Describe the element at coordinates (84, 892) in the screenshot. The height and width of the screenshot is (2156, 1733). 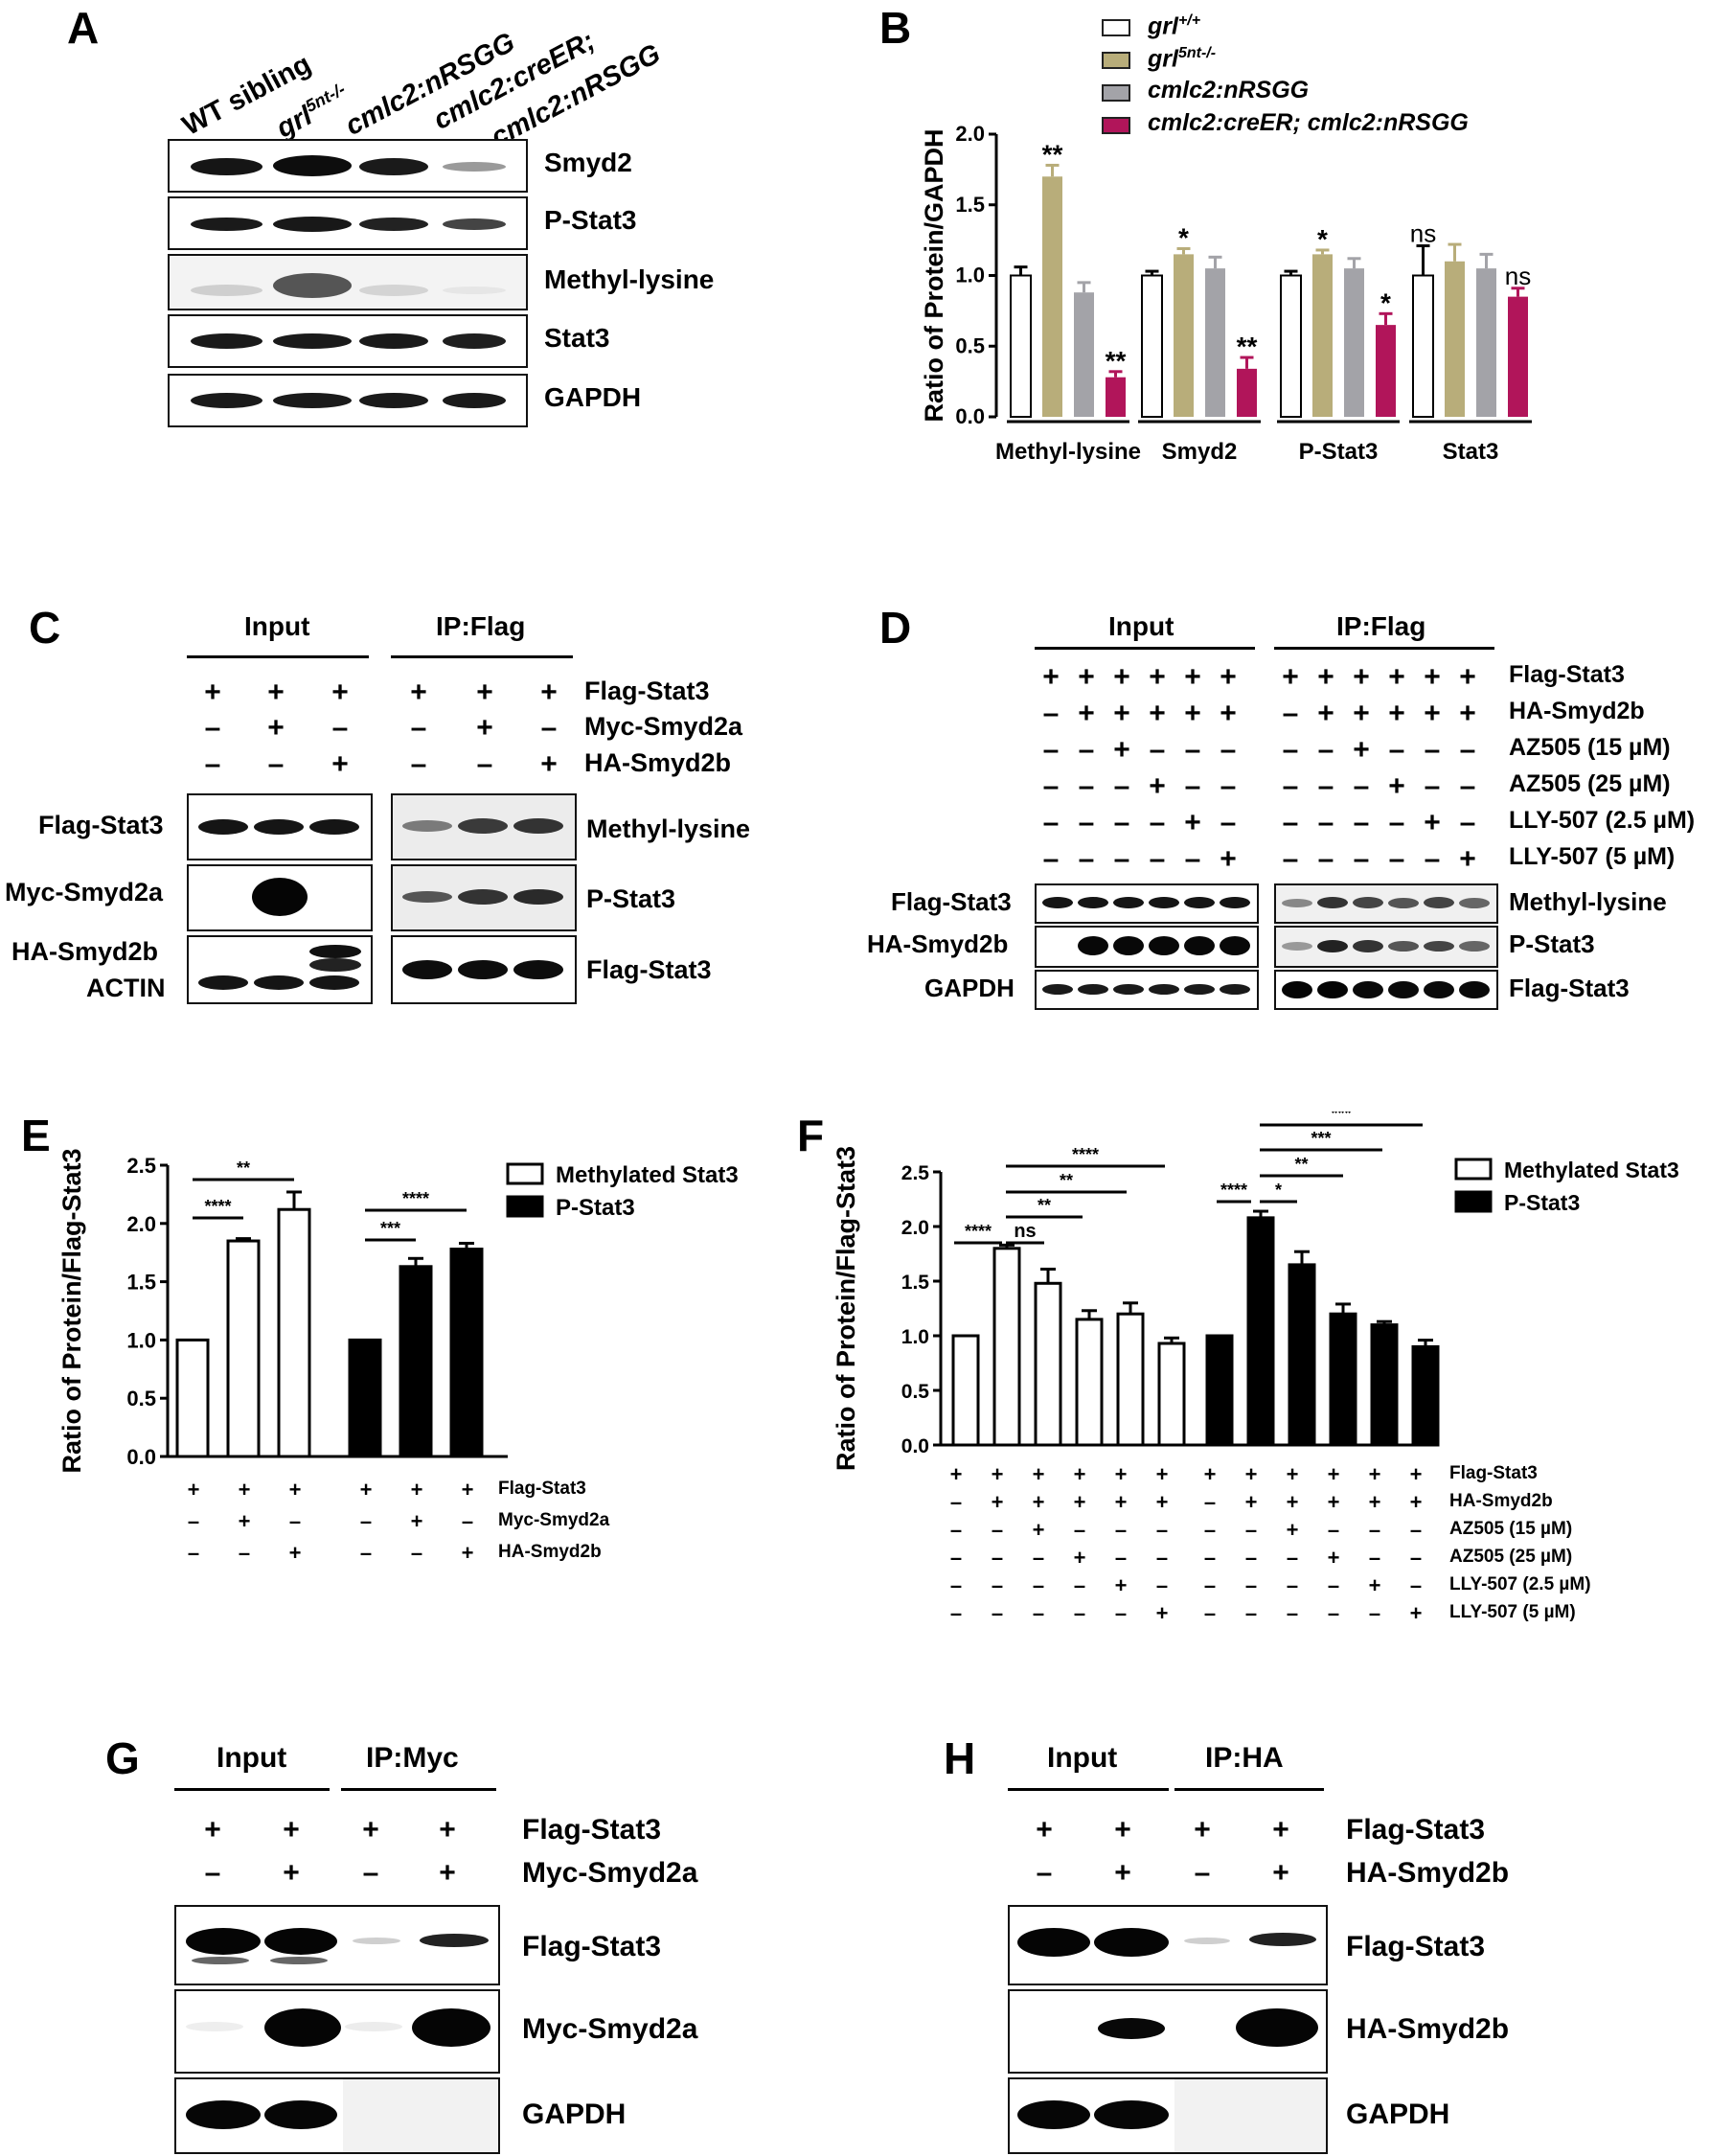
I see `blot-label: Myc-Smyd2a` at that location.